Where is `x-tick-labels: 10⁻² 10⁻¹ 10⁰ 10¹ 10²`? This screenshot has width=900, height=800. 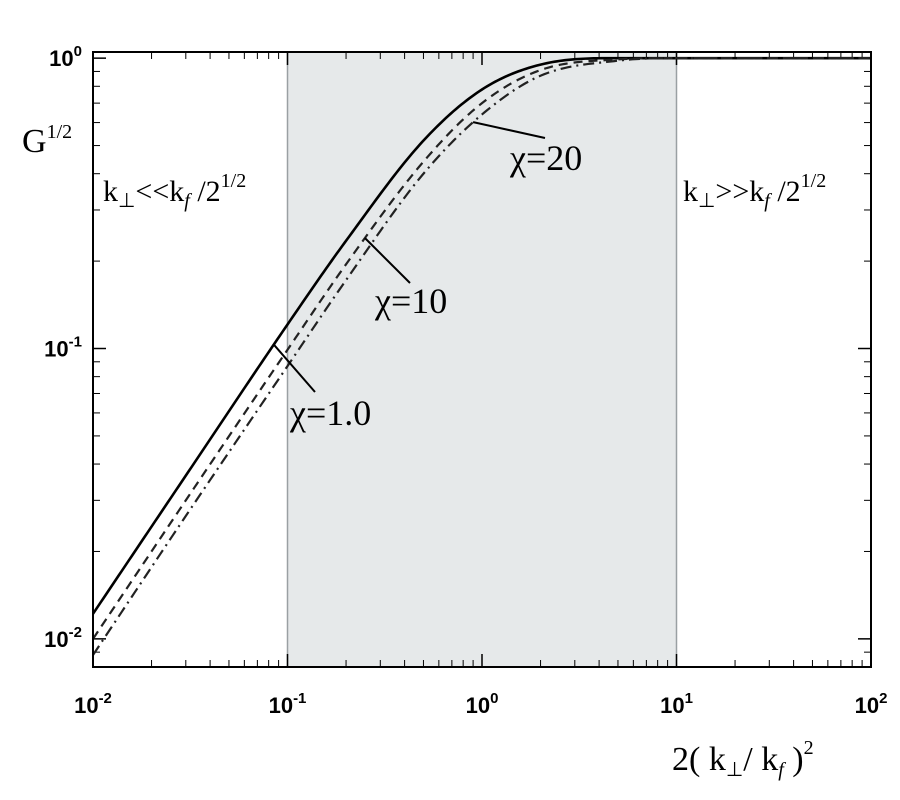 x-tick-labels: 10⁻² 10⁻¹ 10⁰ 10¹ 10² is located at coordinates (480, 704).